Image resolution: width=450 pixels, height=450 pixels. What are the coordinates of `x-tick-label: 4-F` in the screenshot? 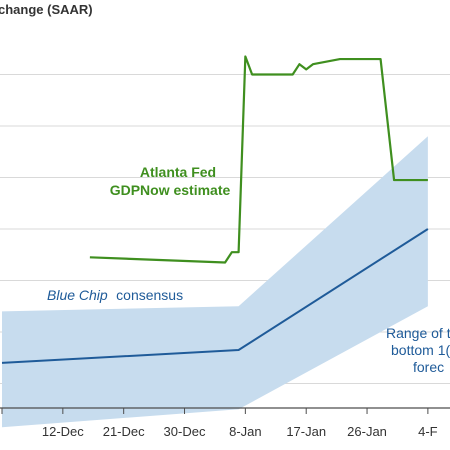 It's located at (428, 431).